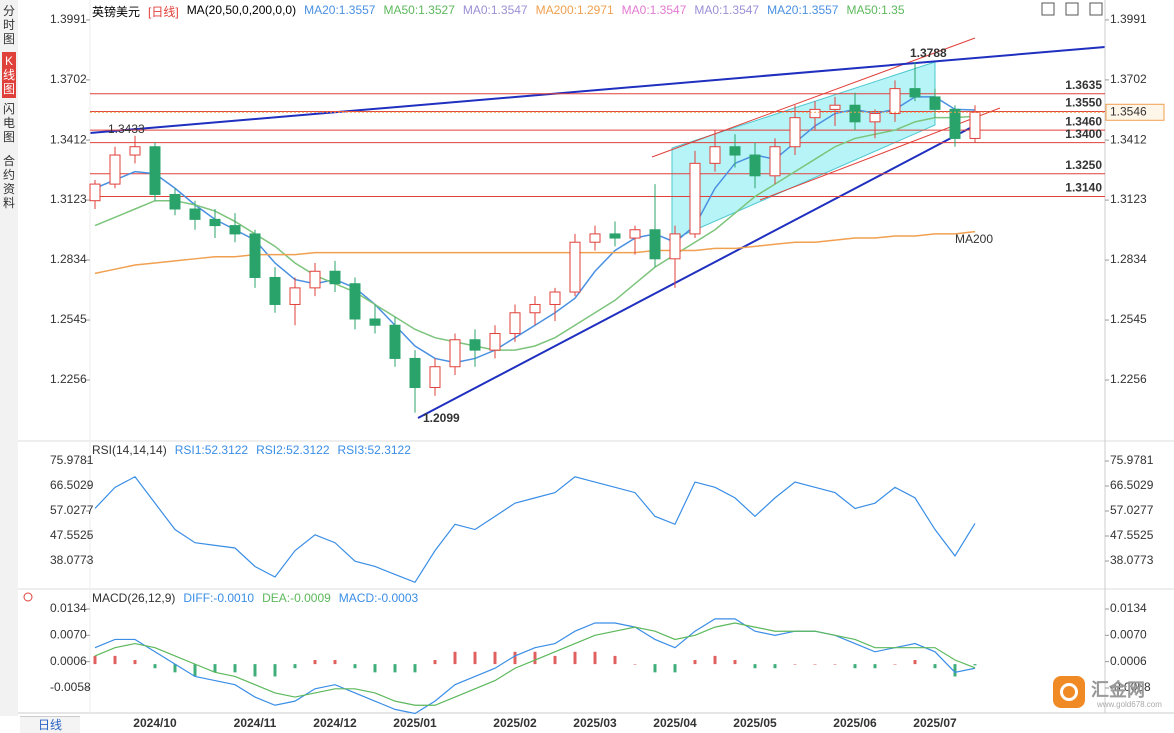 This screenshot has height=733, width=1174. I want to click on rsi-line, so click(535, 530).